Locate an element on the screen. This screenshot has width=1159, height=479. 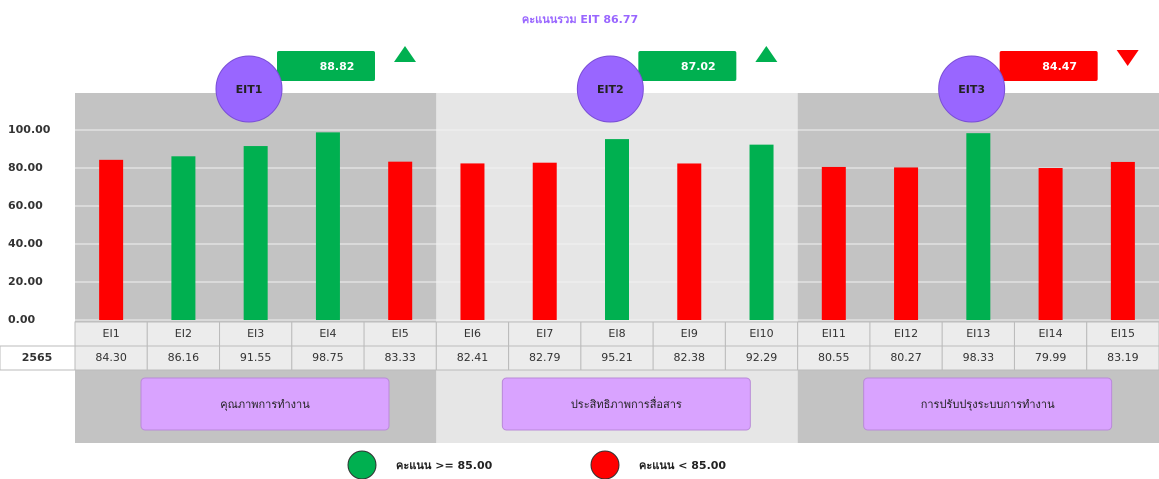
y-tick-label: 100.00 is located at coordinates (29, 129).